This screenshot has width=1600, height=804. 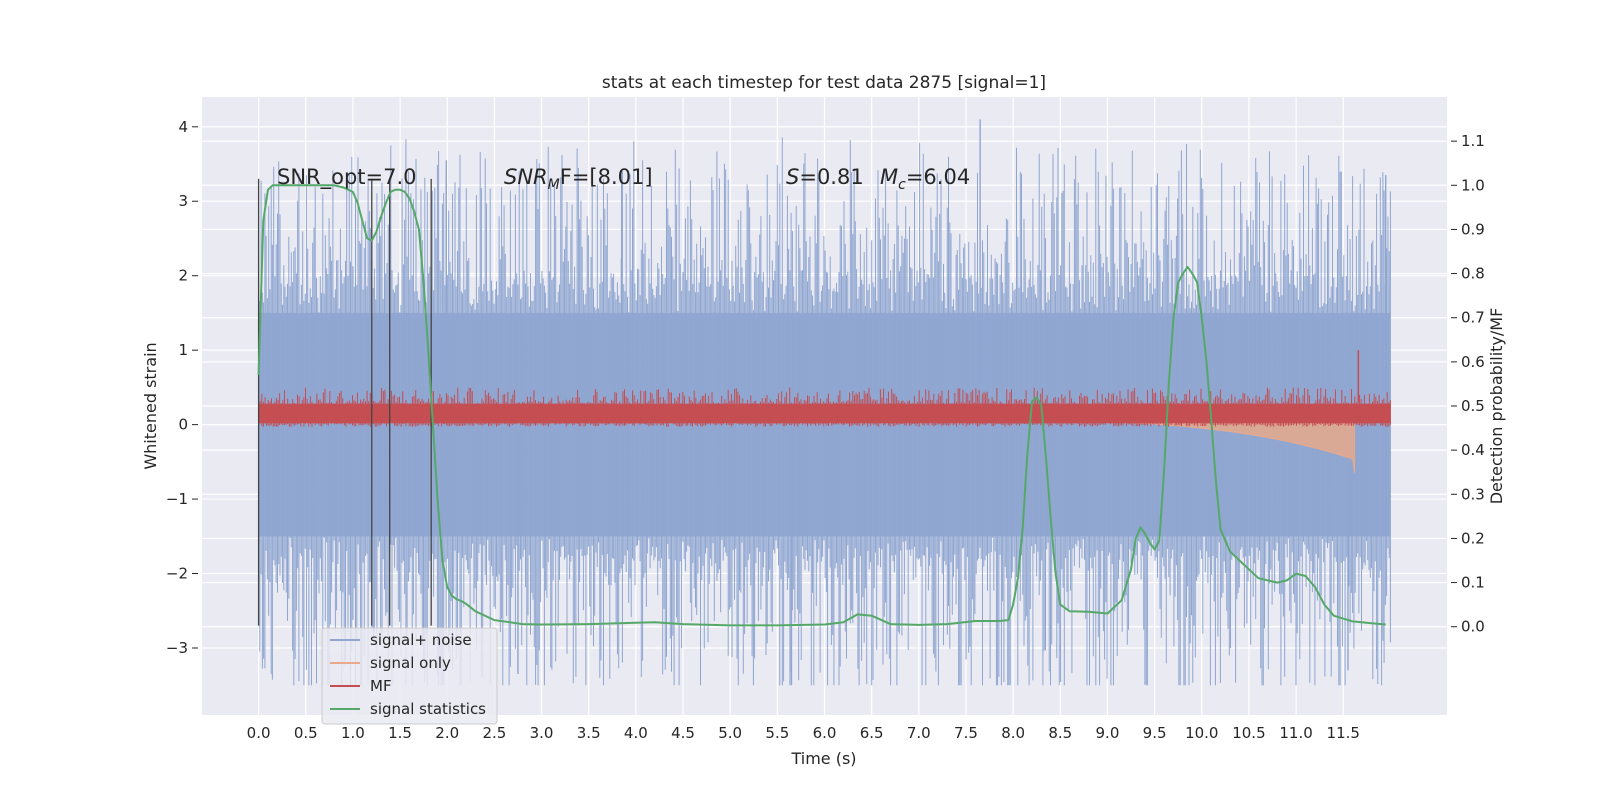 What do you see at coordinates (177, 574) in the screenshot?
I see `y-left-tick-label: −2` at bounding box center [177, 574].